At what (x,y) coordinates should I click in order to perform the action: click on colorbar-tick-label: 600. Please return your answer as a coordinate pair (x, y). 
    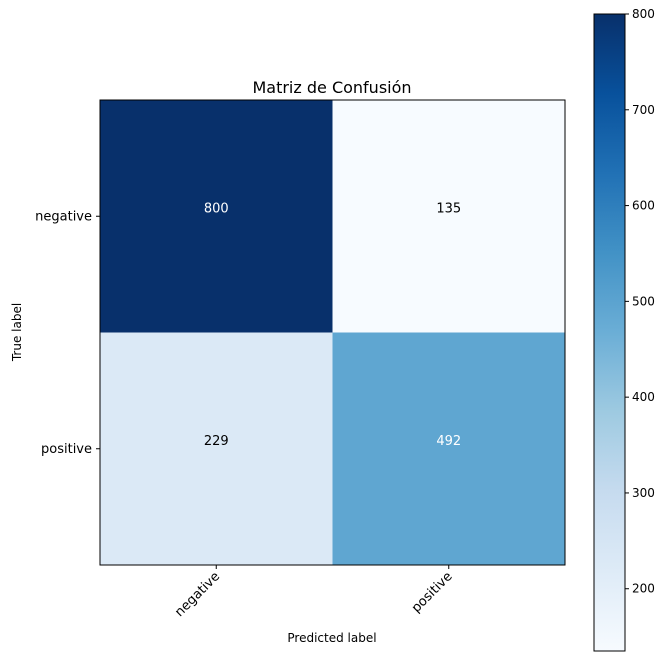
    Looking at the image, I should click on (643, 206).